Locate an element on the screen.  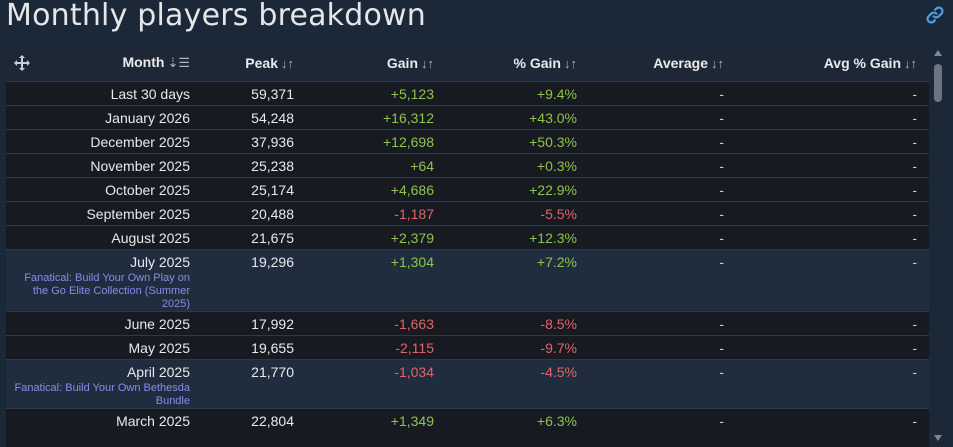
pct-gain-cell-value: +12.3% is located at coordinates (553, 237).